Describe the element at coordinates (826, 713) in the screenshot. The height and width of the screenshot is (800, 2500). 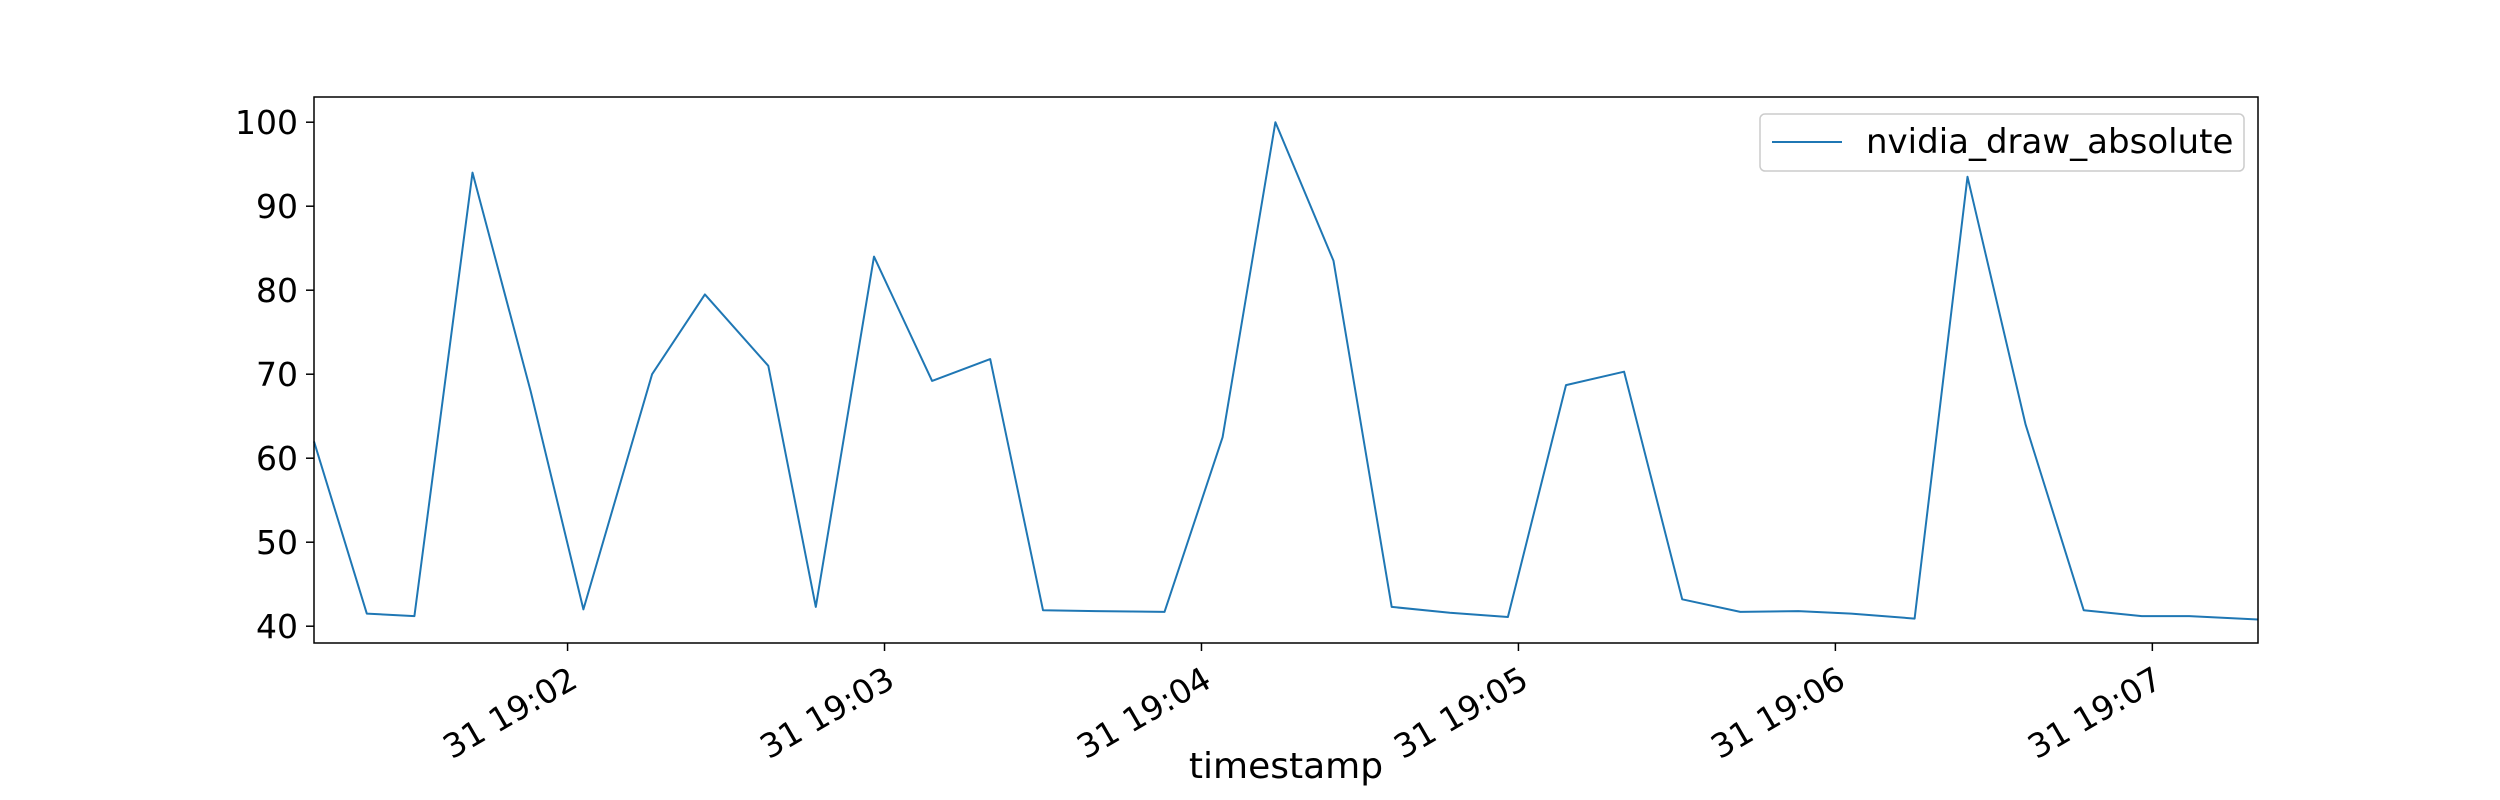
I see `x-tick-label: 31 19:03` at that location.